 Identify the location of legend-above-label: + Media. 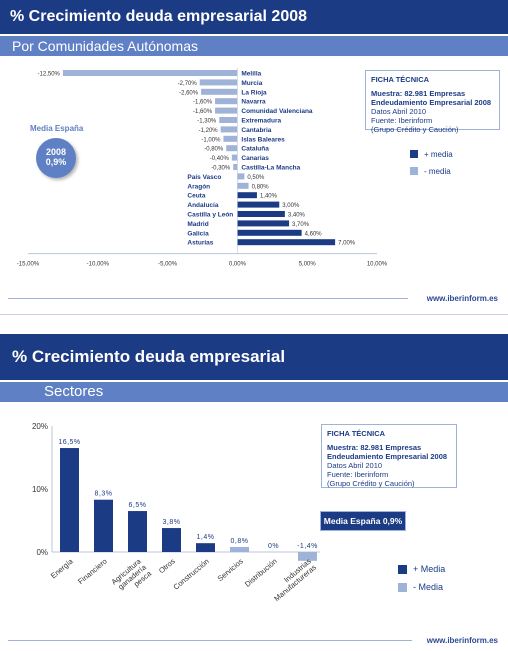
(429, 569).